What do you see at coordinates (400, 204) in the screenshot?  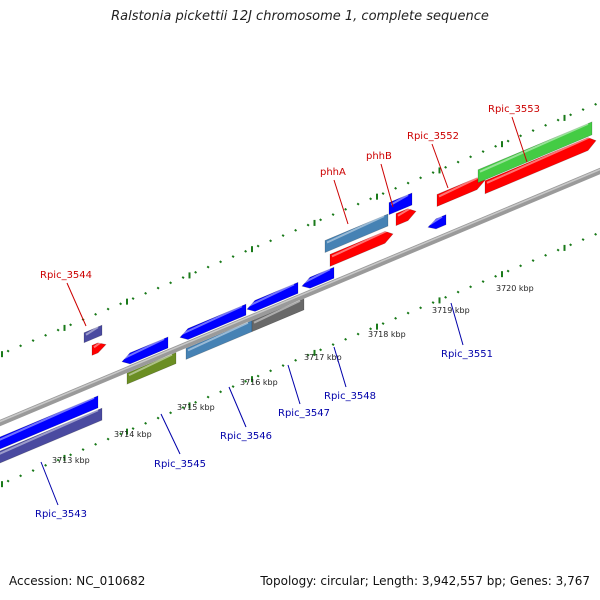 I see `gene-bar-phhb-top` at bounding box center [400, 204].